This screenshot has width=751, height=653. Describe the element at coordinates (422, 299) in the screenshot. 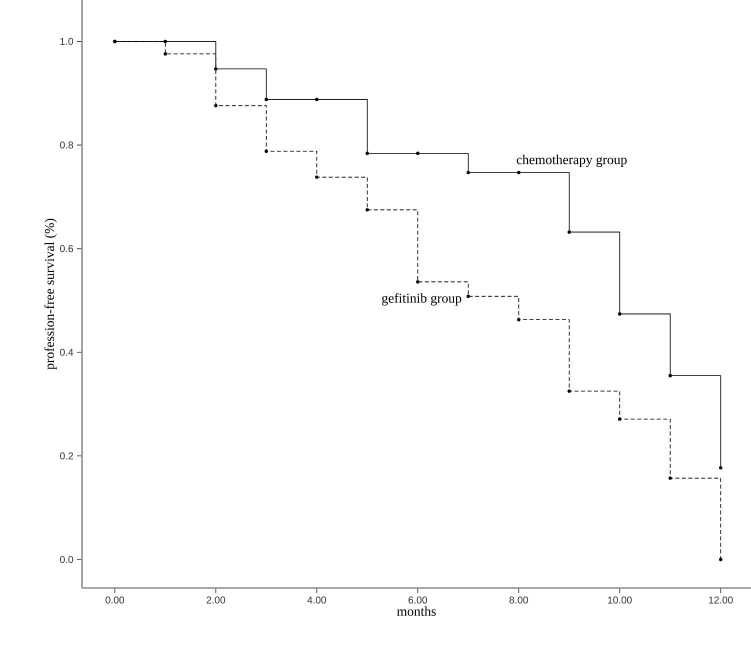

I see `series-label: gefitinib group` at that location.